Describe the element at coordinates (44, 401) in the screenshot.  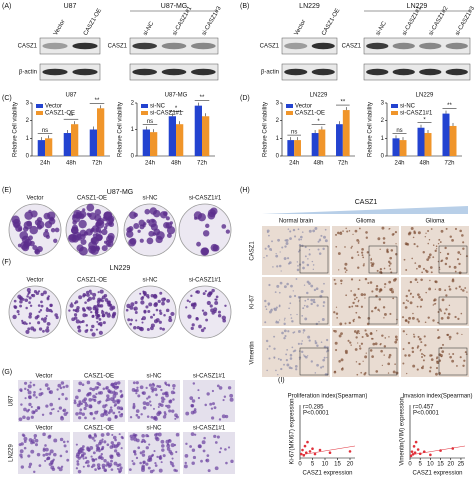
I see `transwell-image` at that location.